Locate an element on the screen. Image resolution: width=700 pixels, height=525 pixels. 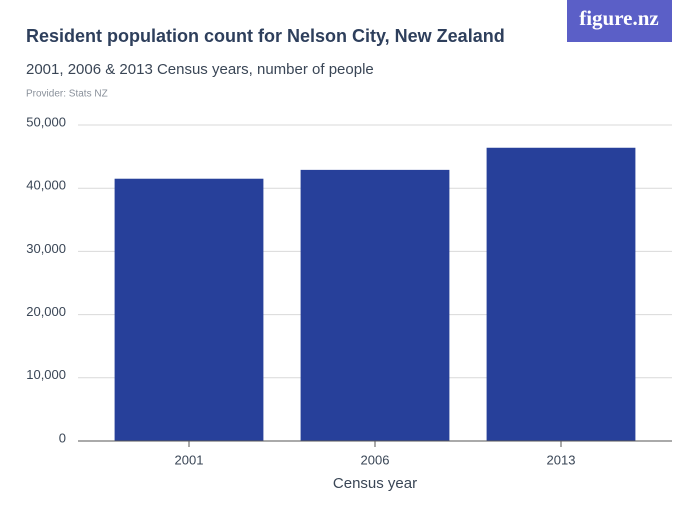
y-tick-label: 20,000 is located at coordinates (46, 311).